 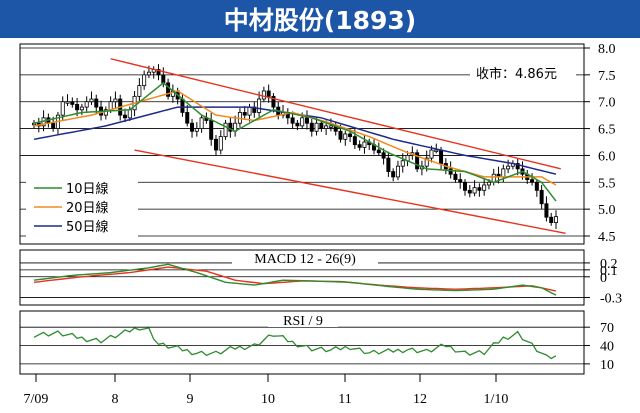 What do you see at coordinates (607, 347) in the screenshot?
I see `rsi-y-ticks: 70 40 10` at bounding box center [607, 347].